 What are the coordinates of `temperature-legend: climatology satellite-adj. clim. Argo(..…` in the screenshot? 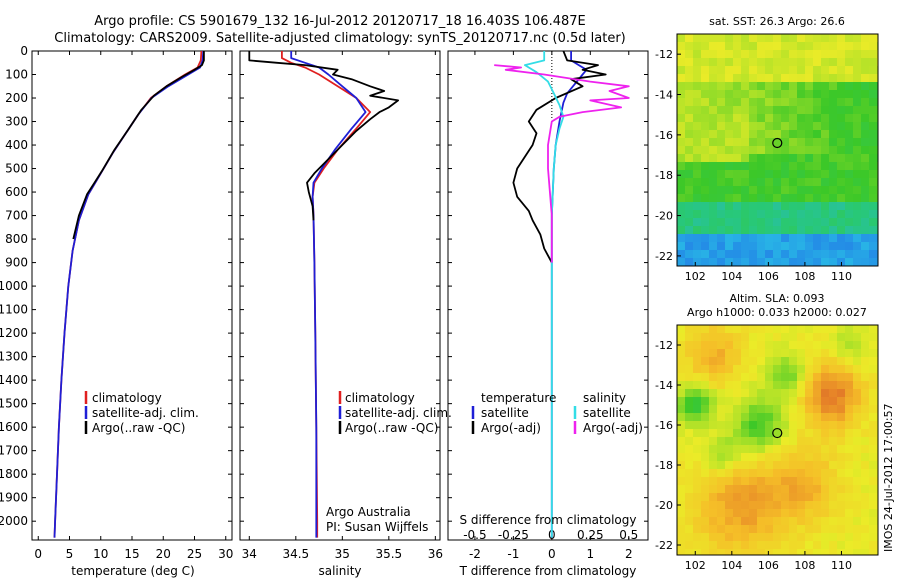 It's located at (141, 413).